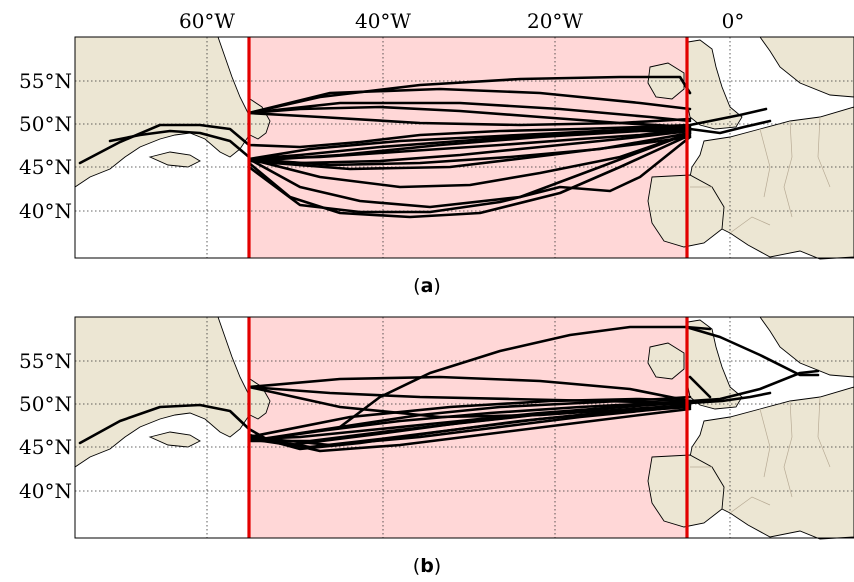 This screenshot has height=582, width=854. I want to click on caption-a: (a), so click(427, 286).